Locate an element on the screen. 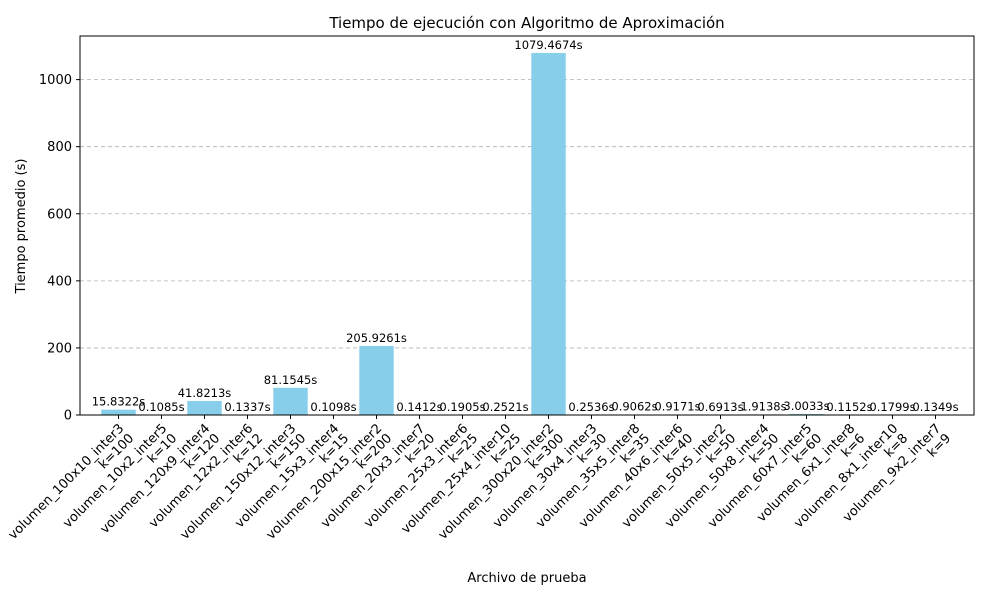 The height and width of the screenshot is (600, 1000). bar-value-label: 0.1905s is located at coordinates (462, 407).